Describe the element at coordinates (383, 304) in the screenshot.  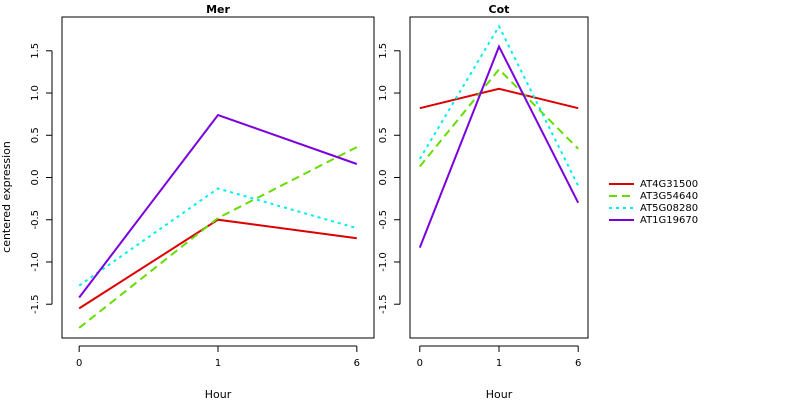
I see `y-tick-label-cot: -1.5` at that location.